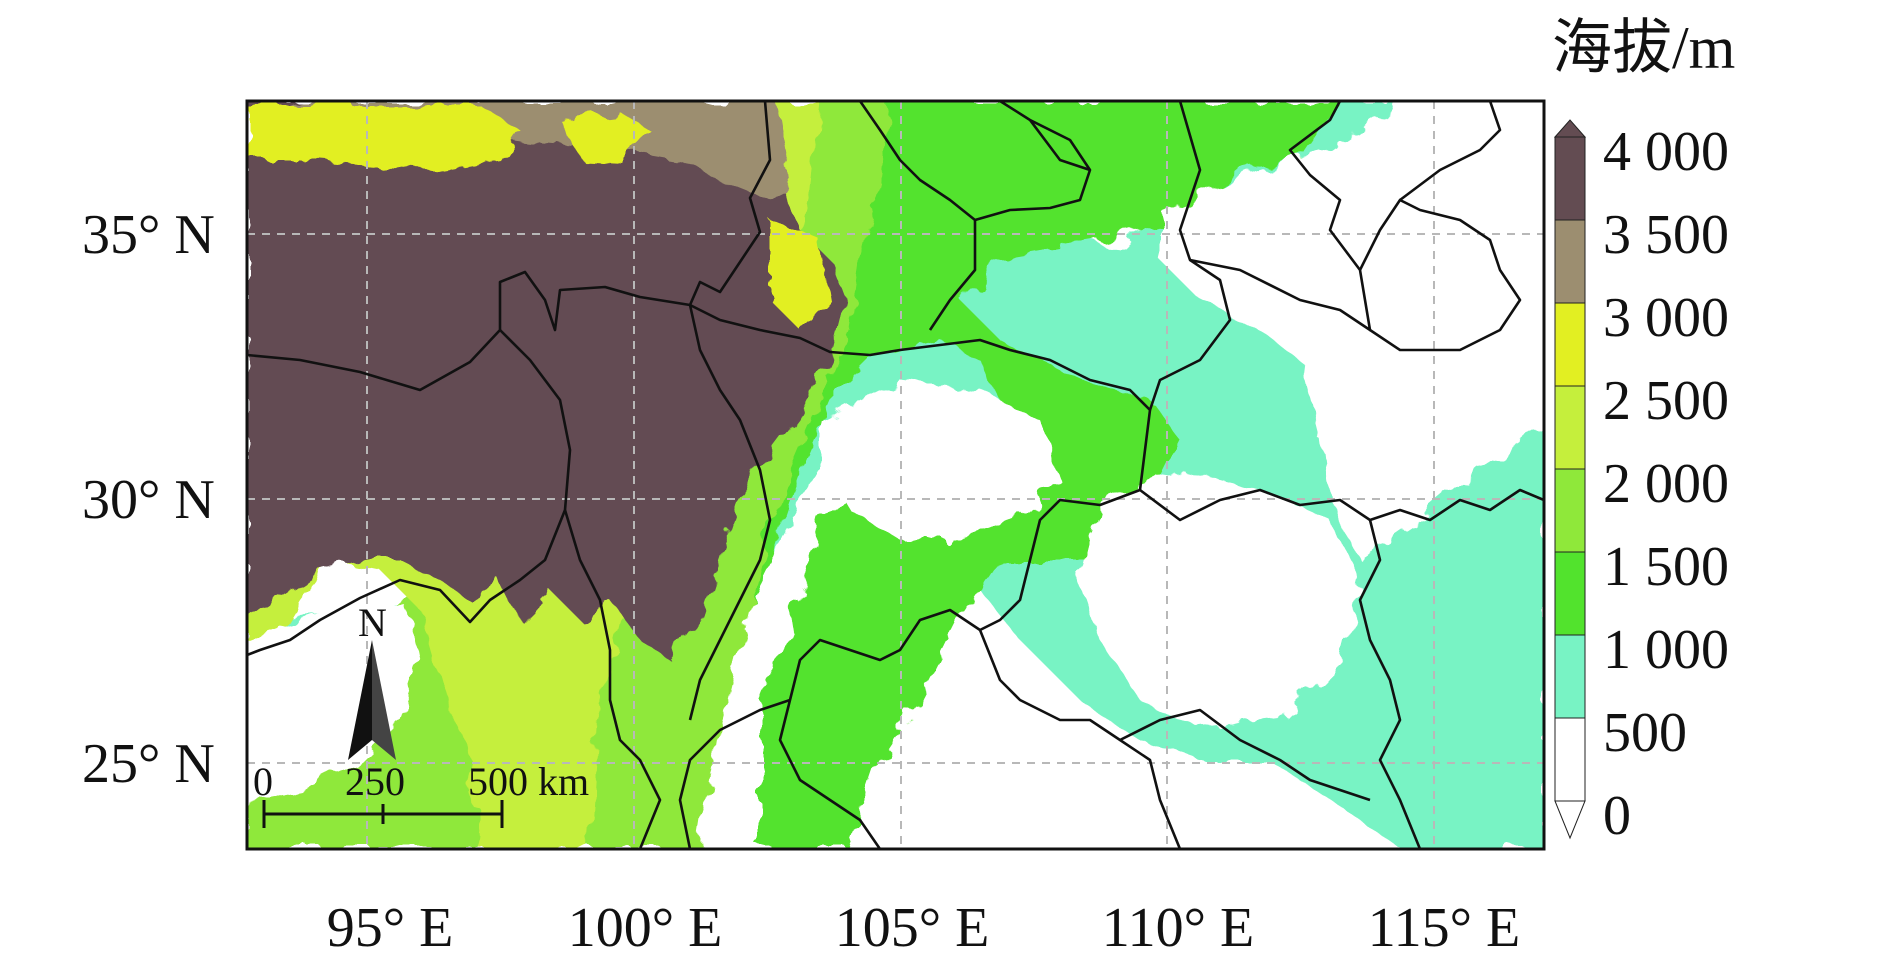  I want to click on legend-label-2500: 2 500, so click(1666, 401).